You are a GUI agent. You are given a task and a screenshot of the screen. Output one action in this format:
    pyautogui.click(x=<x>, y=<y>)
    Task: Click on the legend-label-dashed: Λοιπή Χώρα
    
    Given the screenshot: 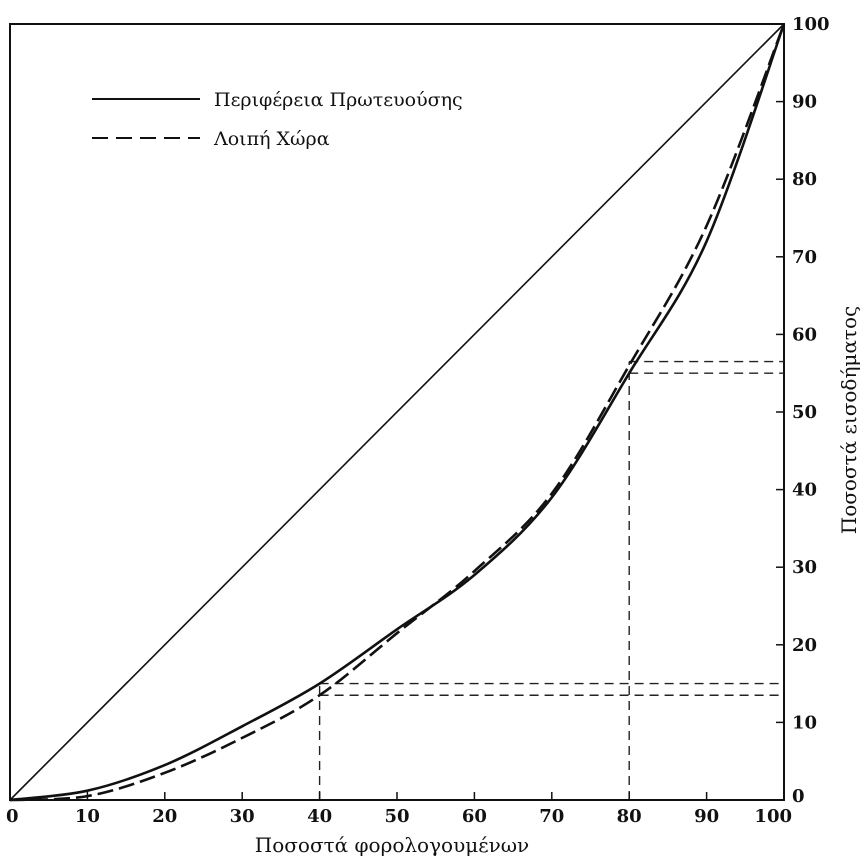 What is the action you would take?
    pyautogui.click(x=271, y=139)
    